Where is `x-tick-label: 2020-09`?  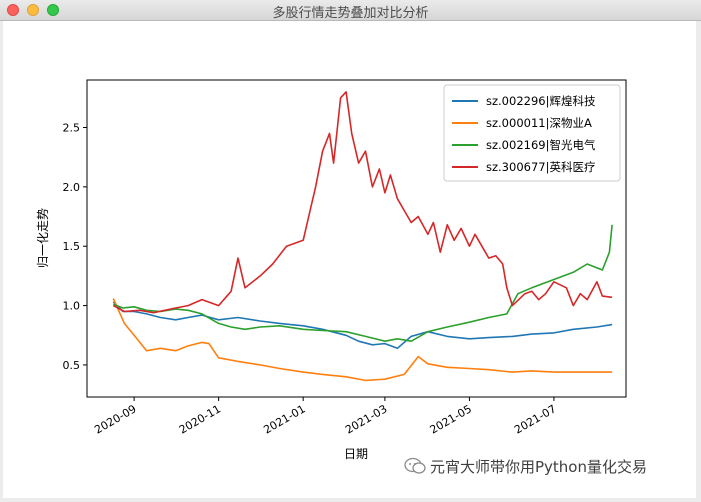 x-tick-label: 2020-09 is located at coordinates (115, 419).